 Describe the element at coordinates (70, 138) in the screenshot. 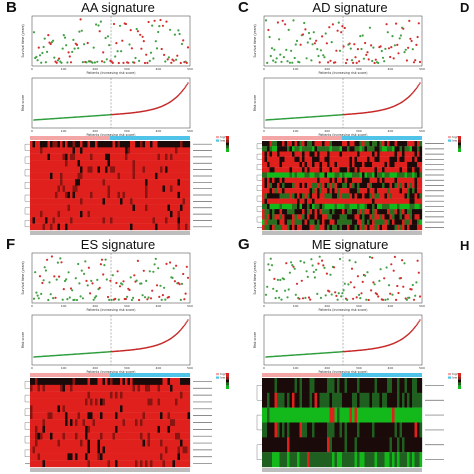

I see `group-bar-high` at that location.